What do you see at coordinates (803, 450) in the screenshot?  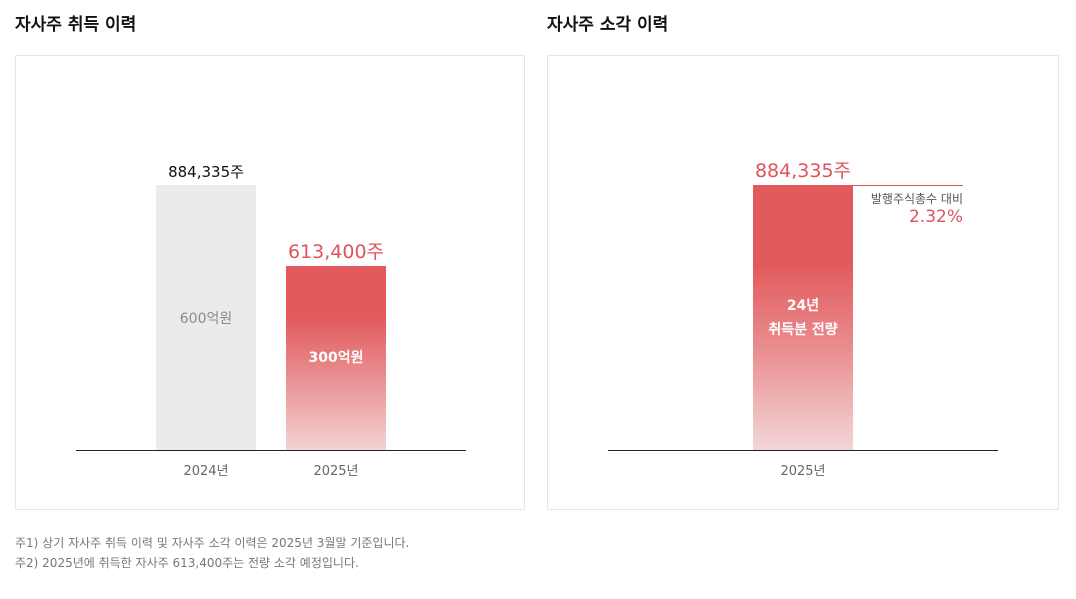 I see `retirement-baseline` at bounding box center [803, 450].